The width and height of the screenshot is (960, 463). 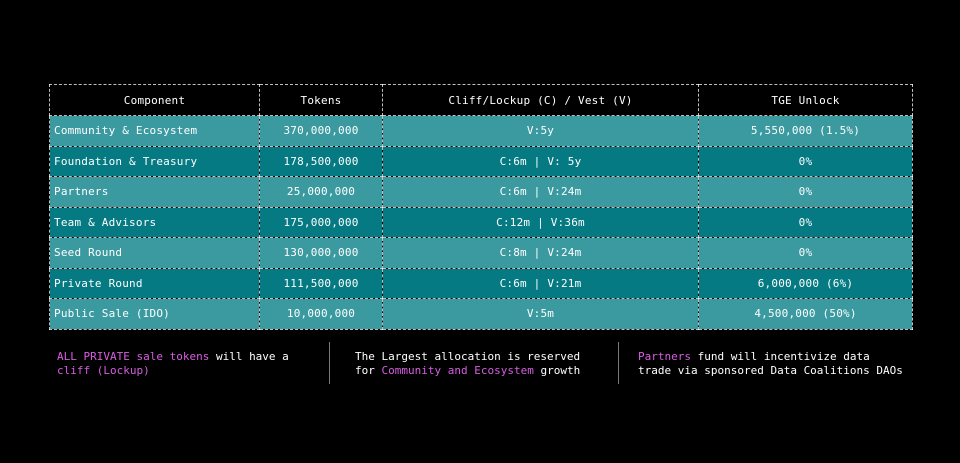 I want to click on header-tokens: Tokens, so click(x=321, y=100).